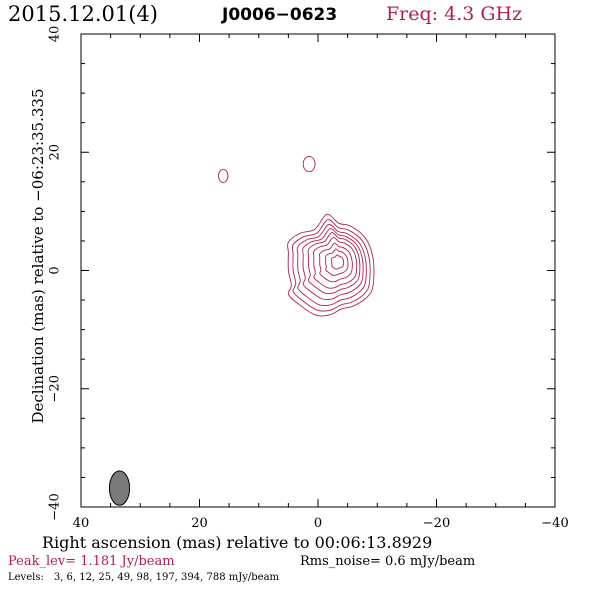  Describe the element at coordinates (554, 523) in the screenshot. I see `x-tick-label: −40` at that location.